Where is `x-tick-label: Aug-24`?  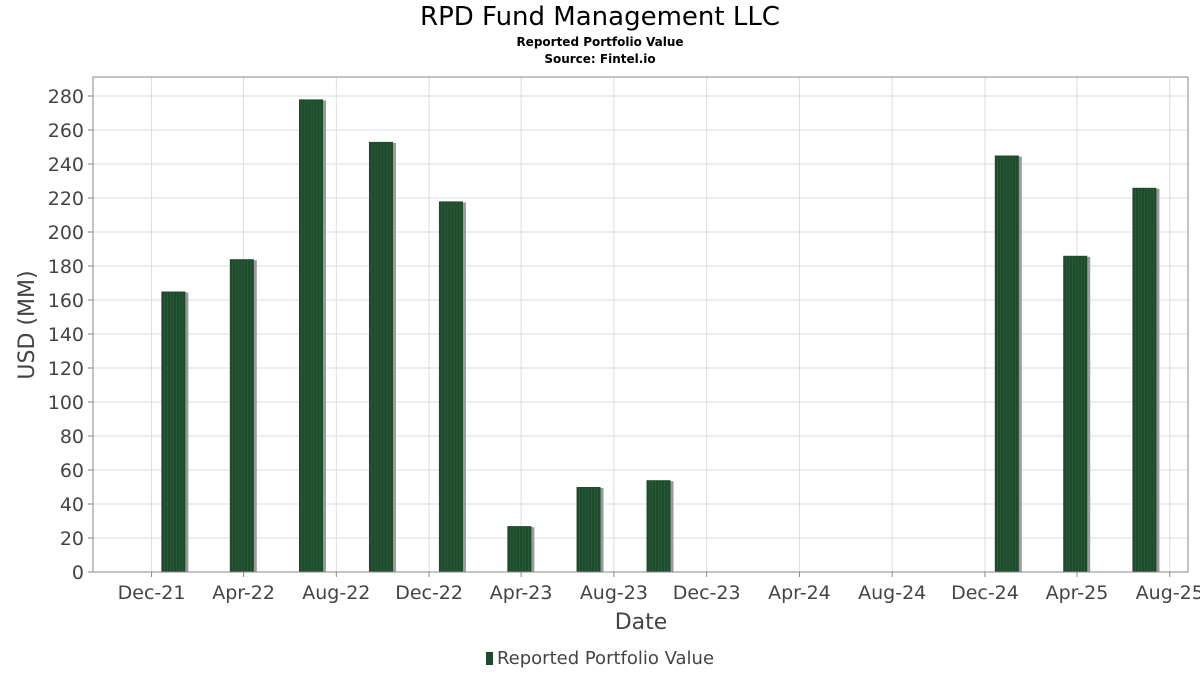
x-tick-label: Aug-24 is located at coordinates (892, 593).